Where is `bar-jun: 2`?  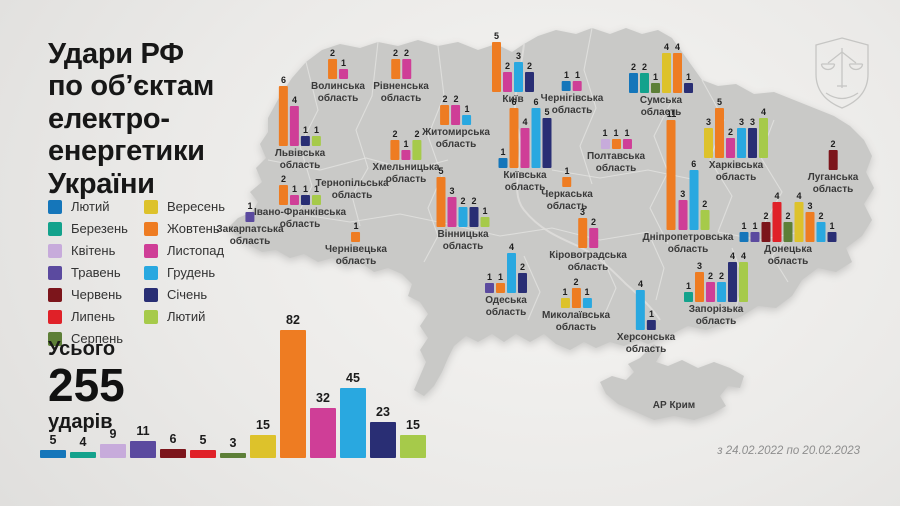
bar-jun: 2 is located at coordinates (766, 226).